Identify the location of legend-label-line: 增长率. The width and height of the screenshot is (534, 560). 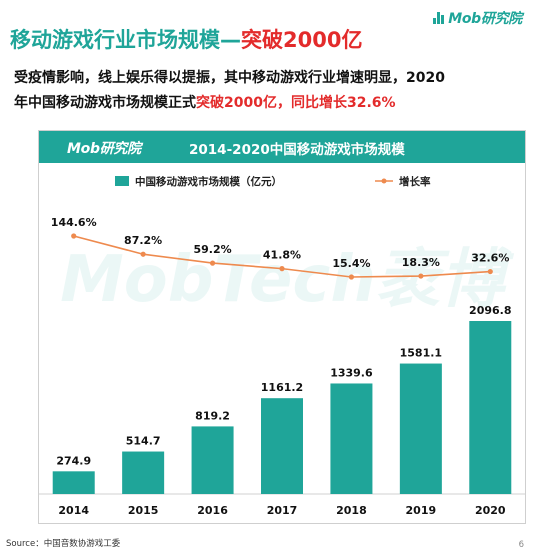
(415, 181).